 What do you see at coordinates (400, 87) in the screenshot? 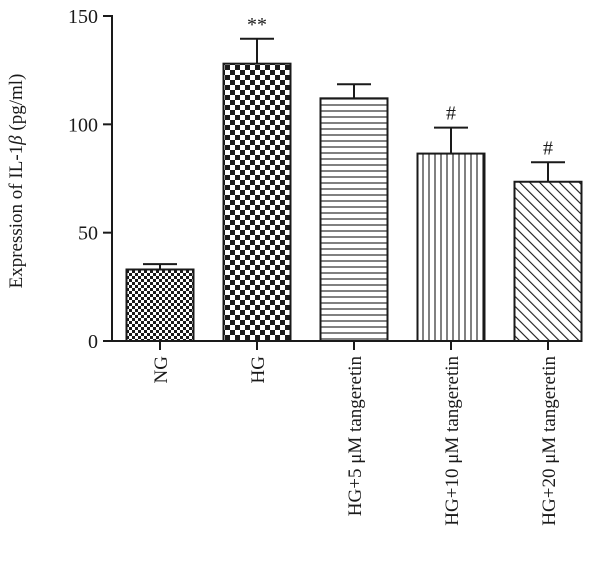
I see `significance-marks: ** # #` at bounding box center [400, 87].